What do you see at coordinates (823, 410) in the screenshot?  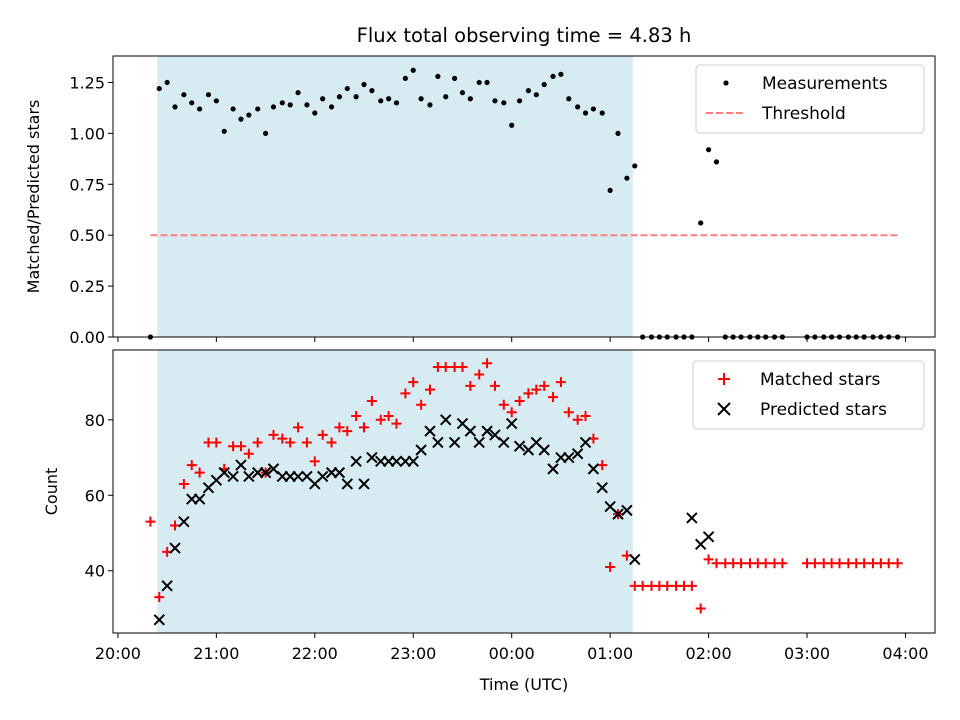 I see `legend-predicted-label: Predicted stars` at bounding box center [823, 410].